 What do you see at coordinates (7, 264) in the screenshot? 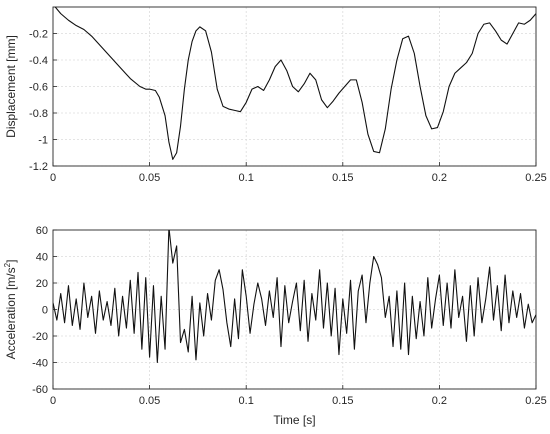
I see `acceleration-y-axis-label-superscript: 2` at bounding box center [7, 264].